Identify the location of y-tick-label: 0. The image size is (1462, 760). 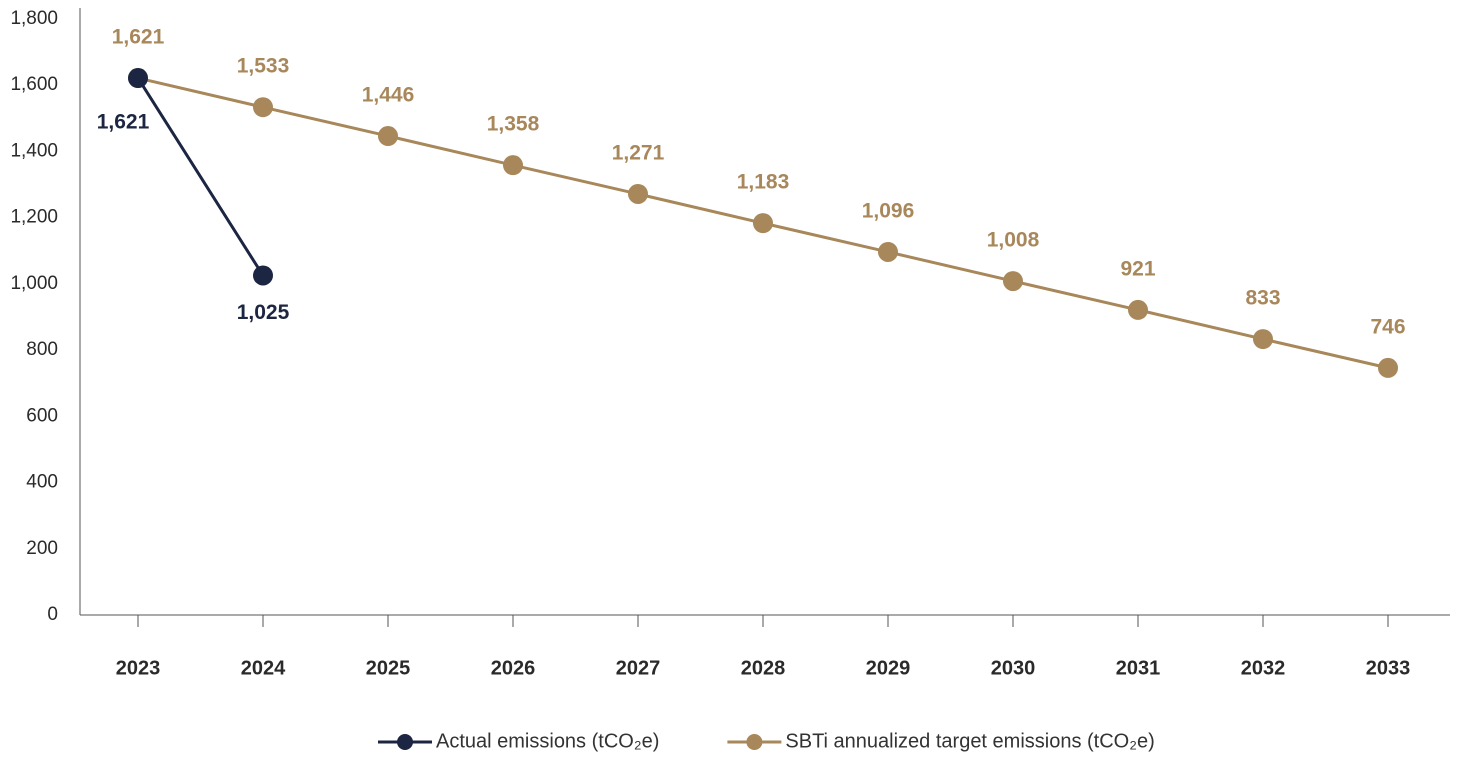
(52, 614).